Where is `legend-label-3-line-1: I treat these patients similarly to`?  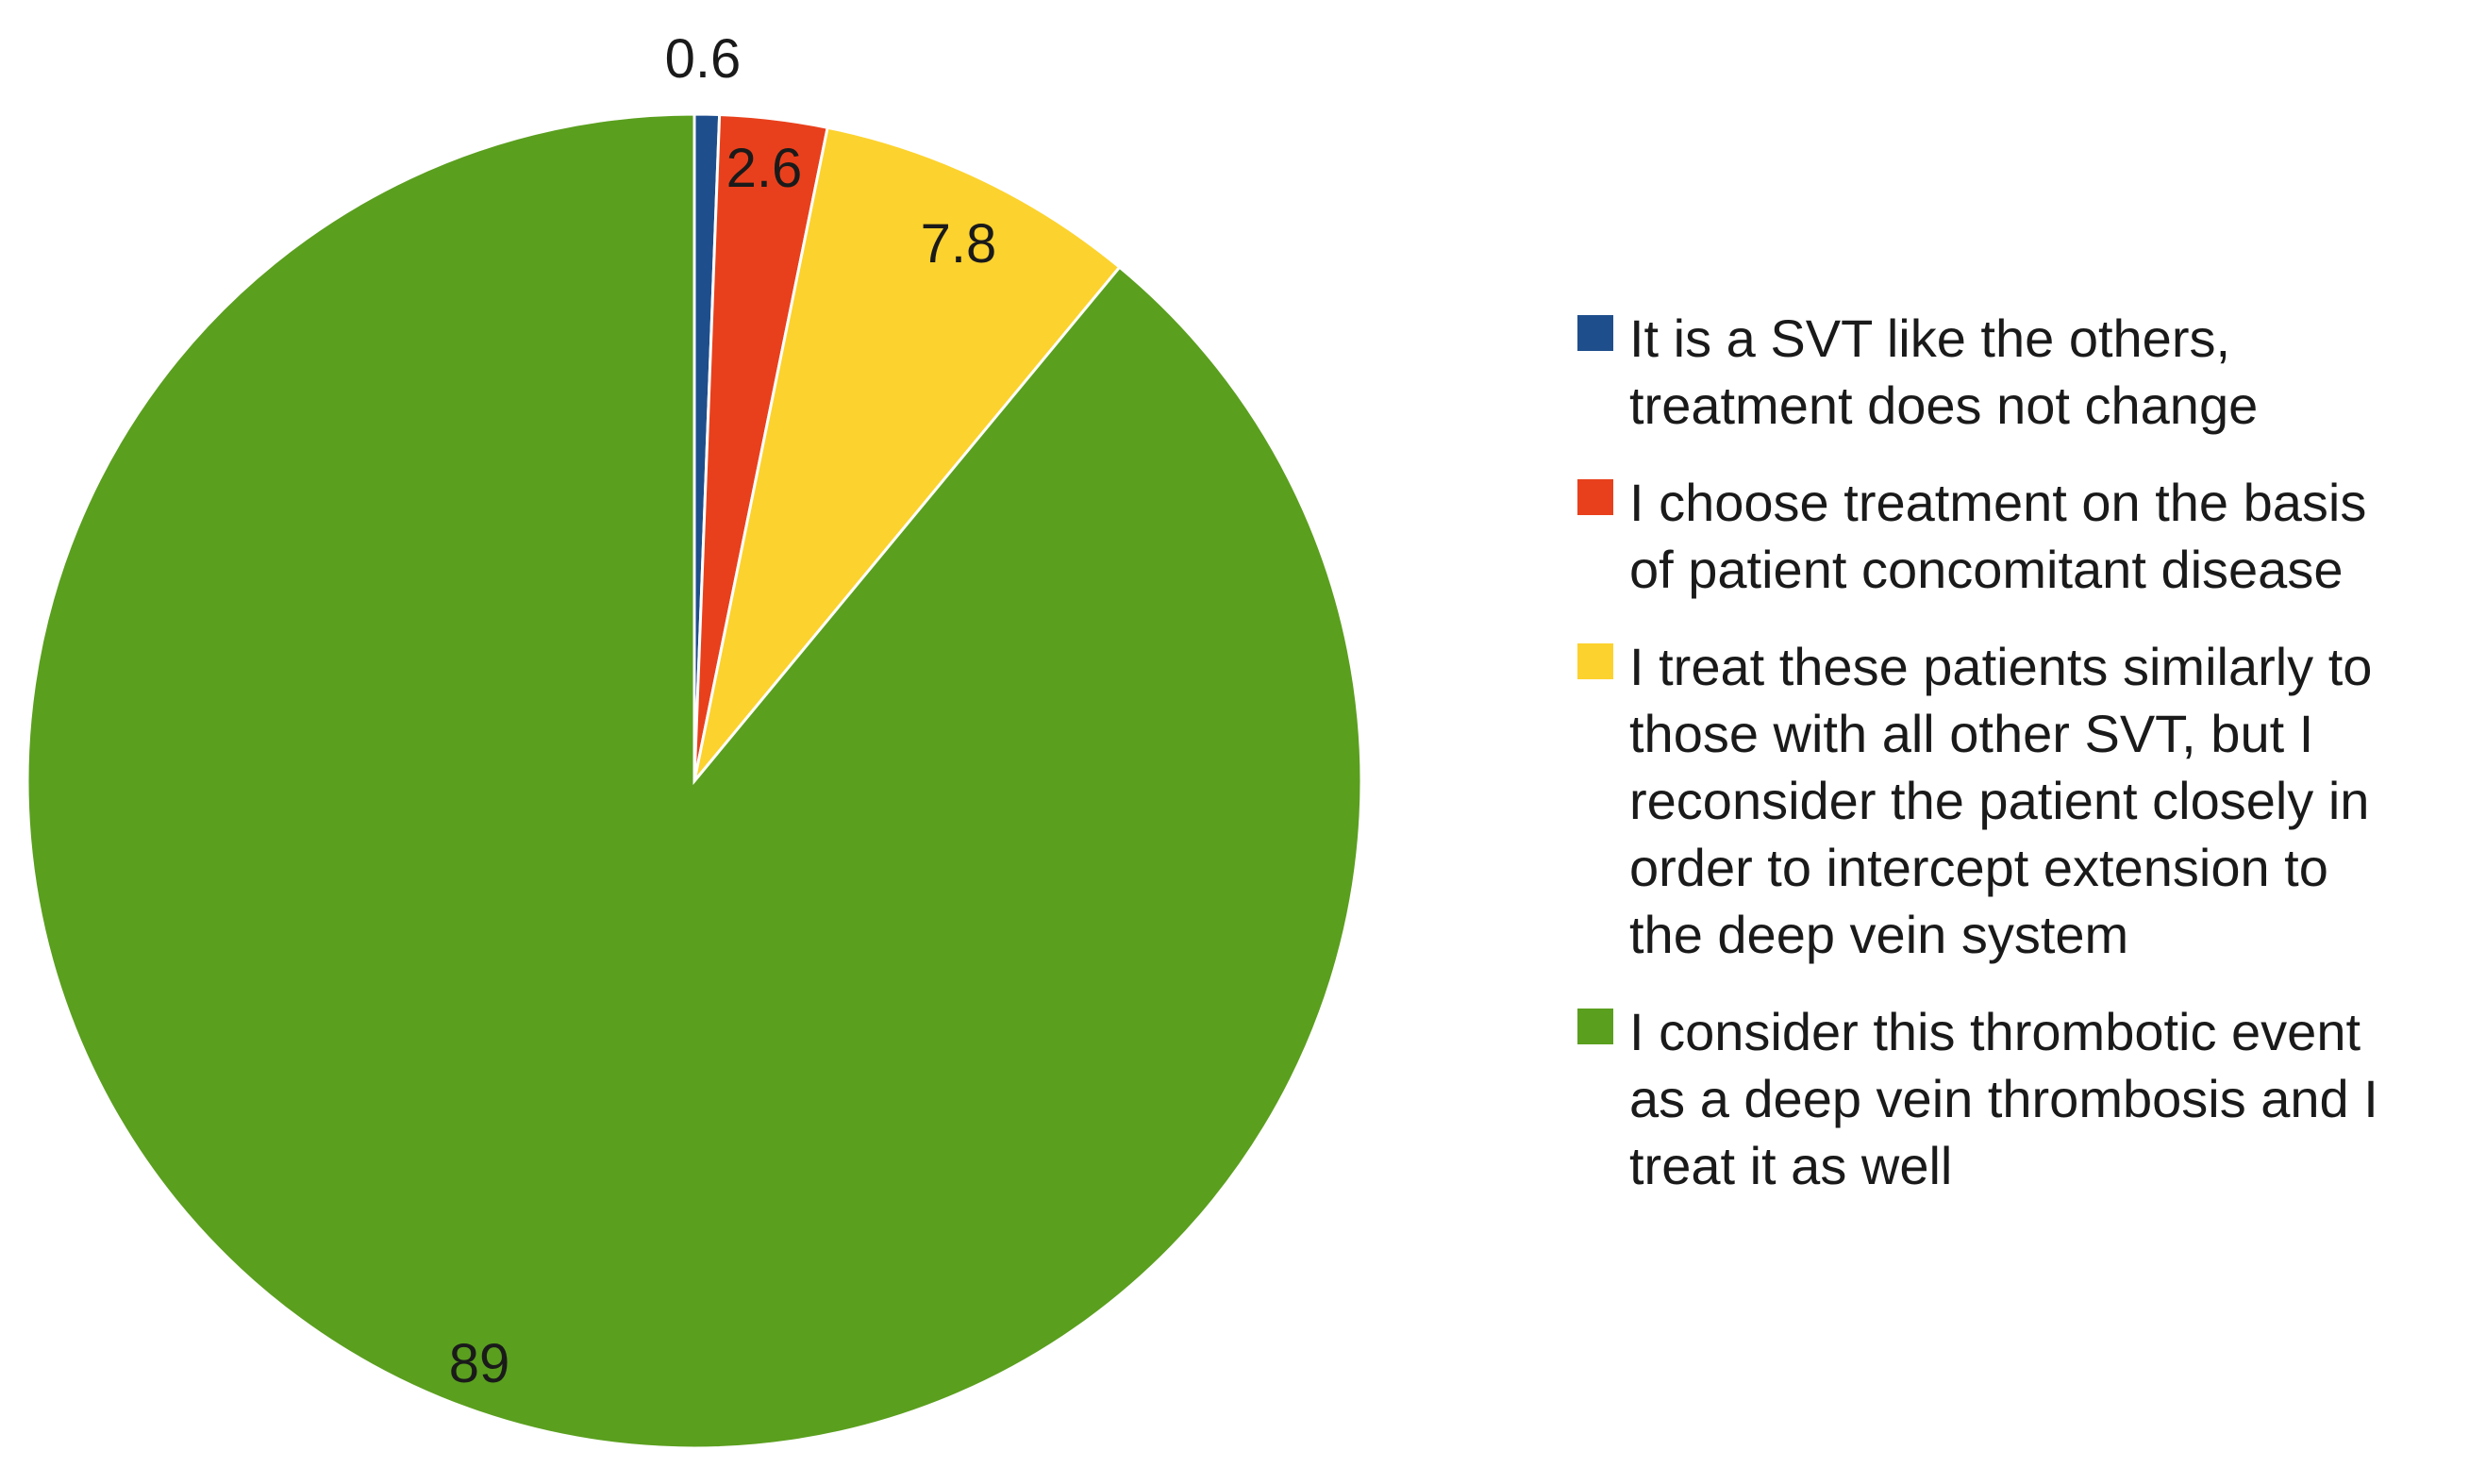
legend-label-3-line-1: I treat these patients similarly to is located at coordinates (2000, 666).